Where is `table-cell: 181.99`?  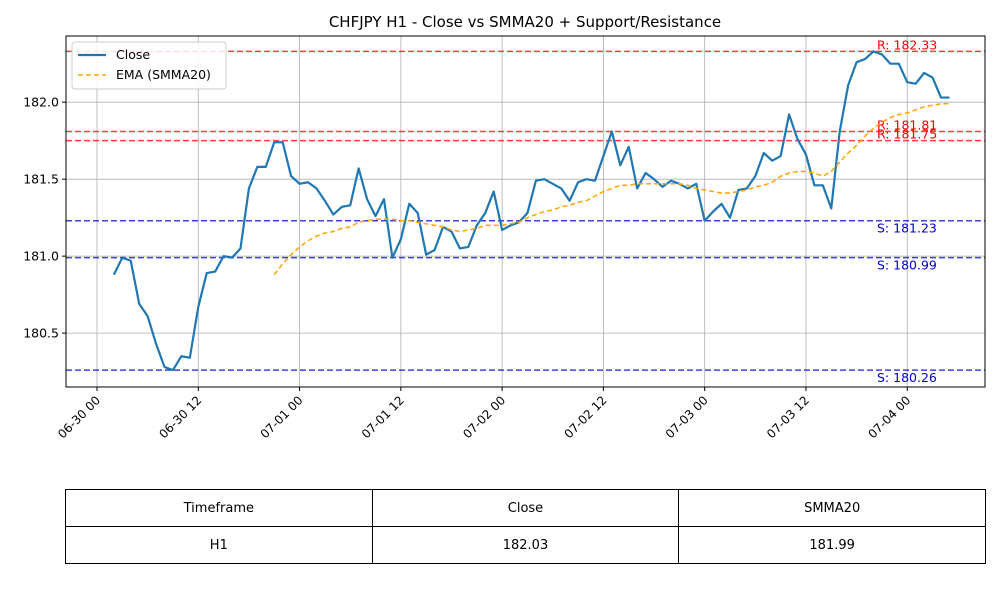
table-cell: 181.99 is located at coordinates (832, 545).